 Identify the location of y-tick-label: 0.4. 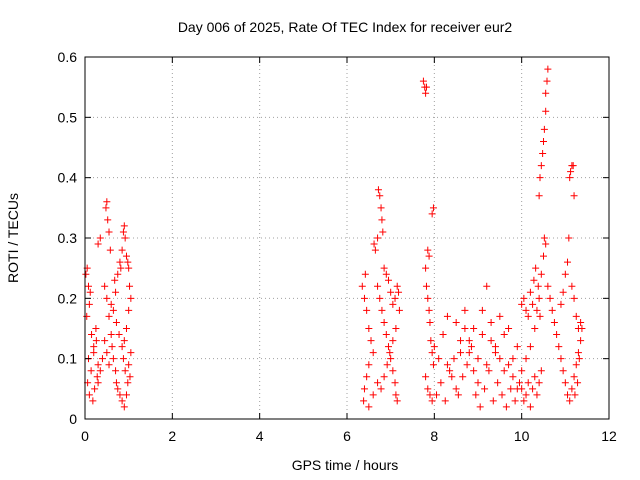
(68, 178).